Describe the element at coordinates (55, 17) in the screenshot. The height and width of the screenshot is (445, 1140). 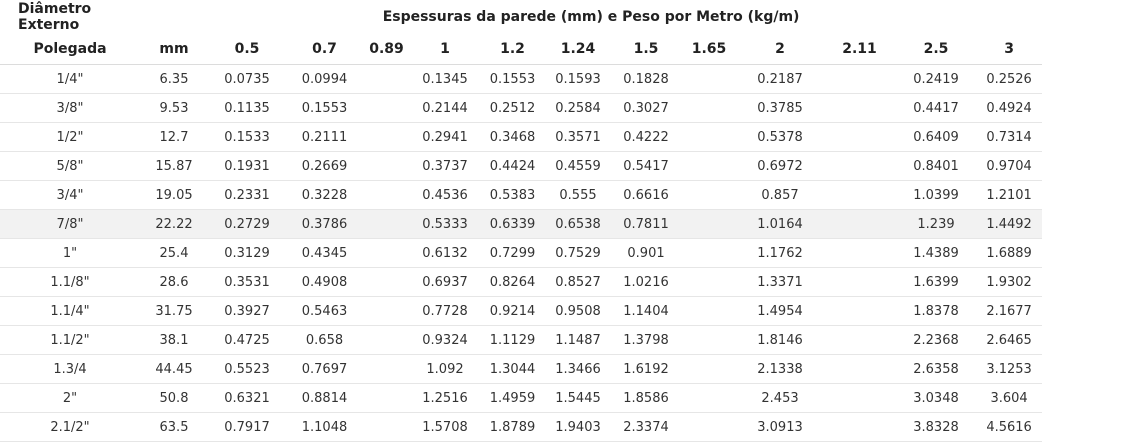
I see `header-diametro-externo: Diâmetro Externo` at that location.